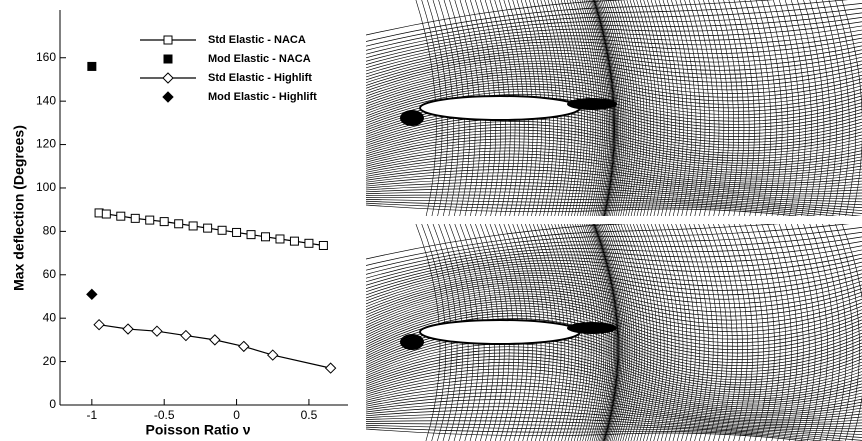 The height and width of the screenshot is (441, 862). I want to click on y-tick-label: 60, so click(50, 274).